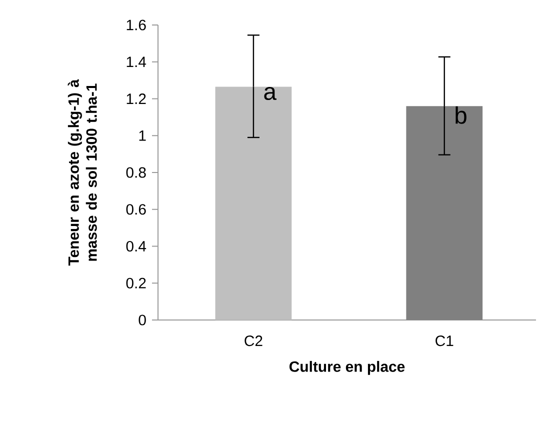 The height and width of the screenshot is (423, 539). What do you see at coordinates (136, 99) in the screenshot?
I see `y-tick-label: 1.2` at bounding box center [136, 99].